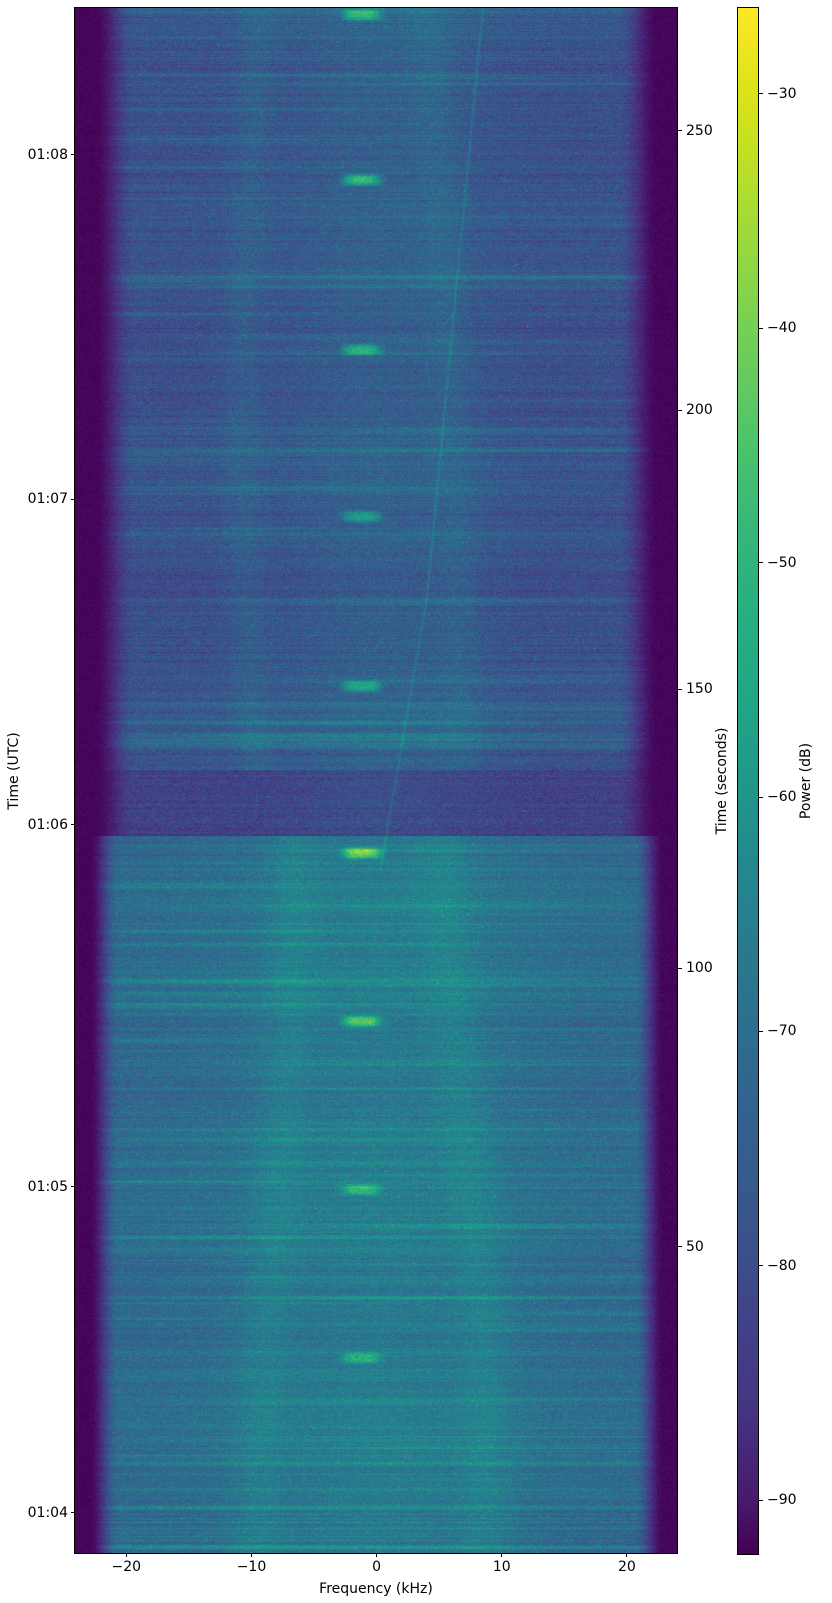  I want to click on colorbar-tick-label: −70, so click(782, 1031).